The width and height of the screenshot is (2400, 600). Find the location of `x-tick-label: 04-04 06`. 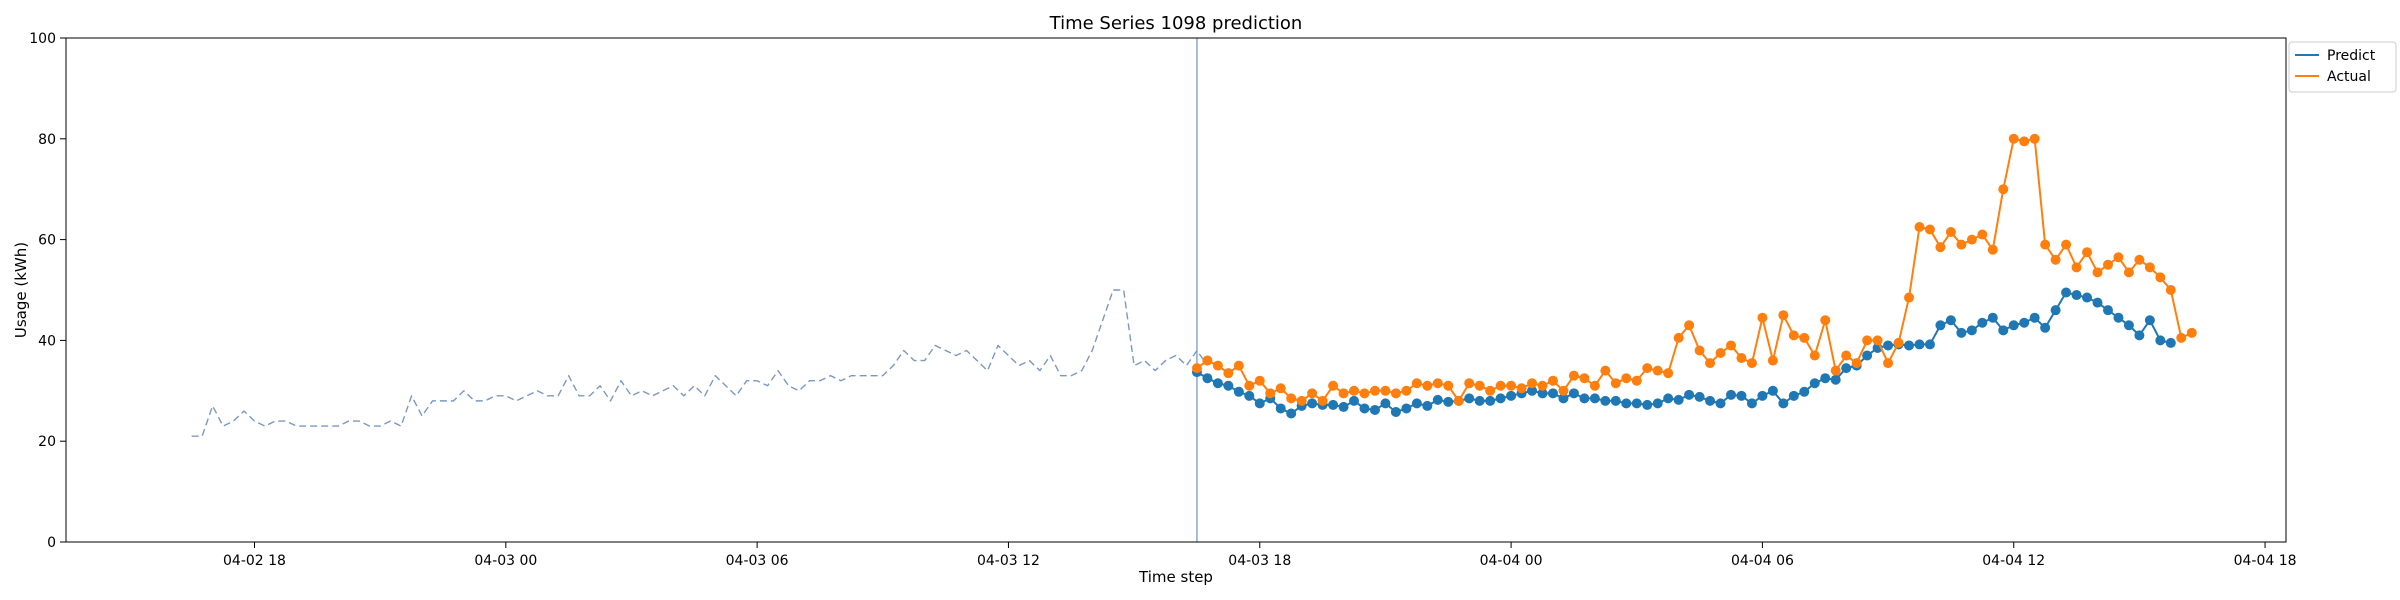

x-tick-label: 04-04 06 is located at coordinates (1762, 561).